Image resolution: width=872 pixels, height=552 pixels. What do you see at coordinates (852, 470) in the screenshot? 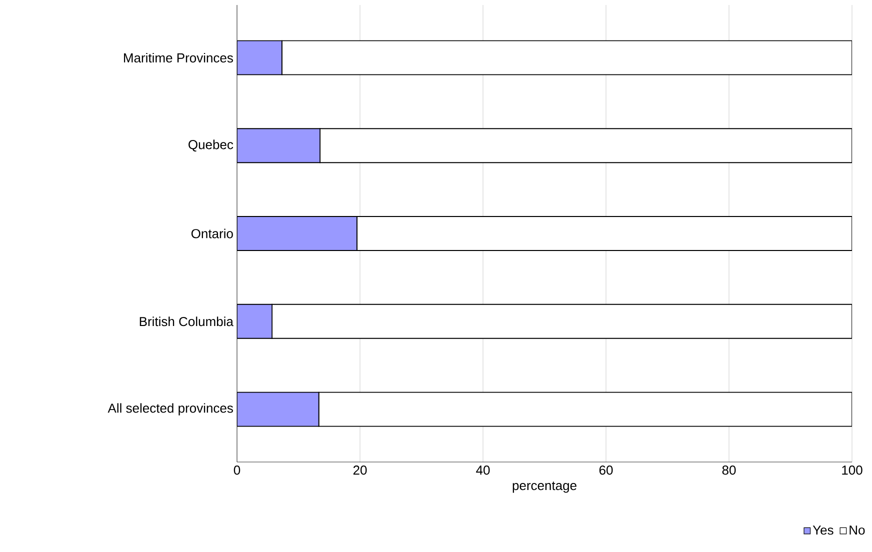
I see `x-tick-label: 100` at bounding box center [852, 470].